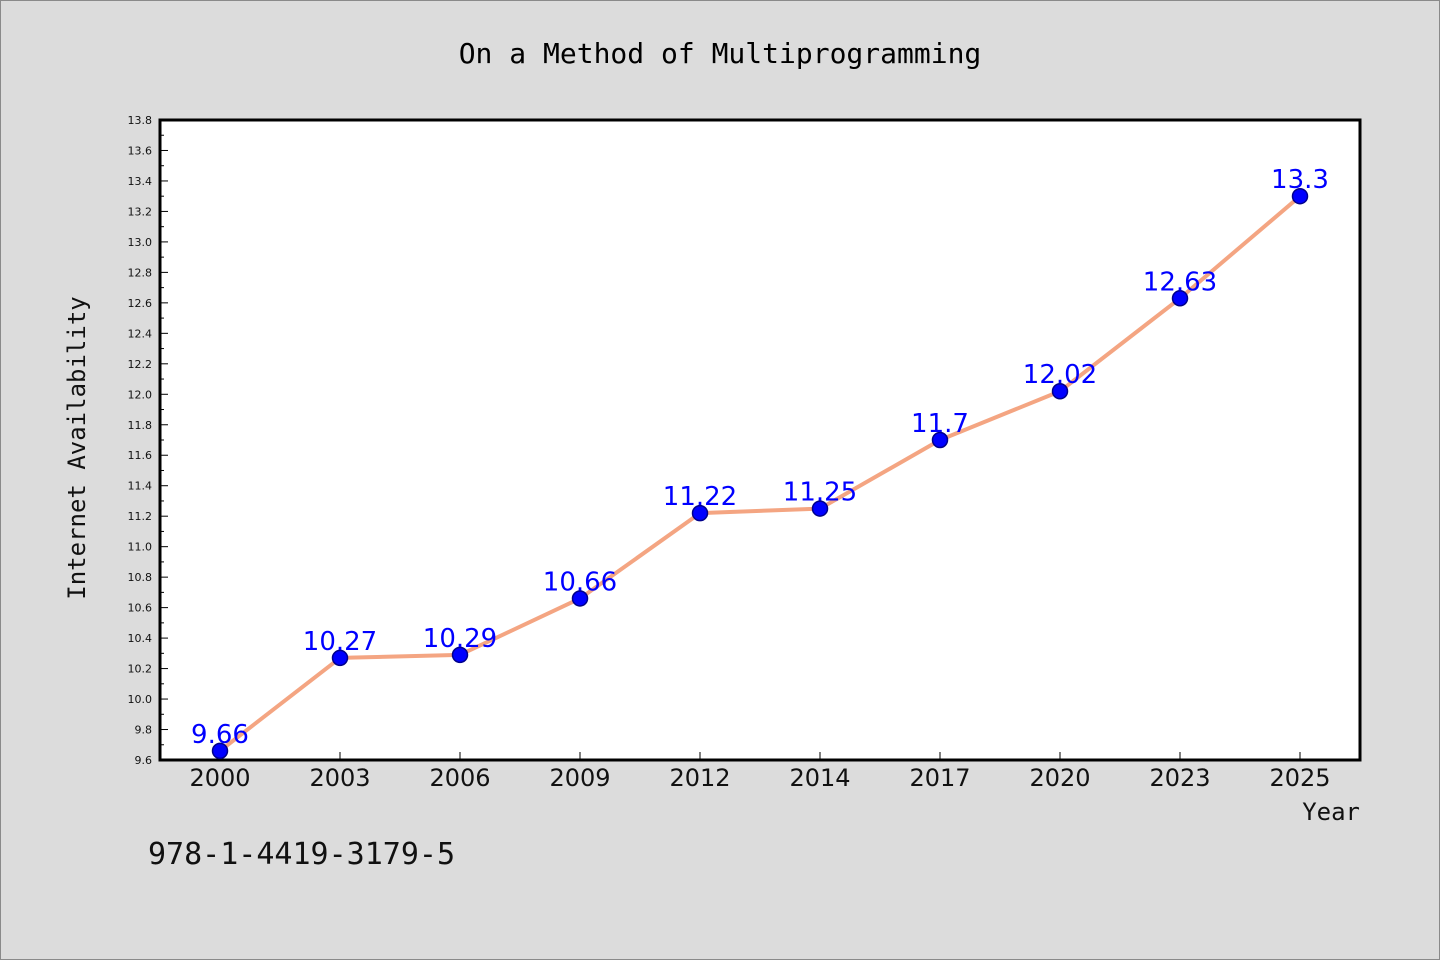  What do you see at coordinates (1059, 778) in the screenshot?
I see `x-tick-label: 2020` at bounding box center [1059, 778].